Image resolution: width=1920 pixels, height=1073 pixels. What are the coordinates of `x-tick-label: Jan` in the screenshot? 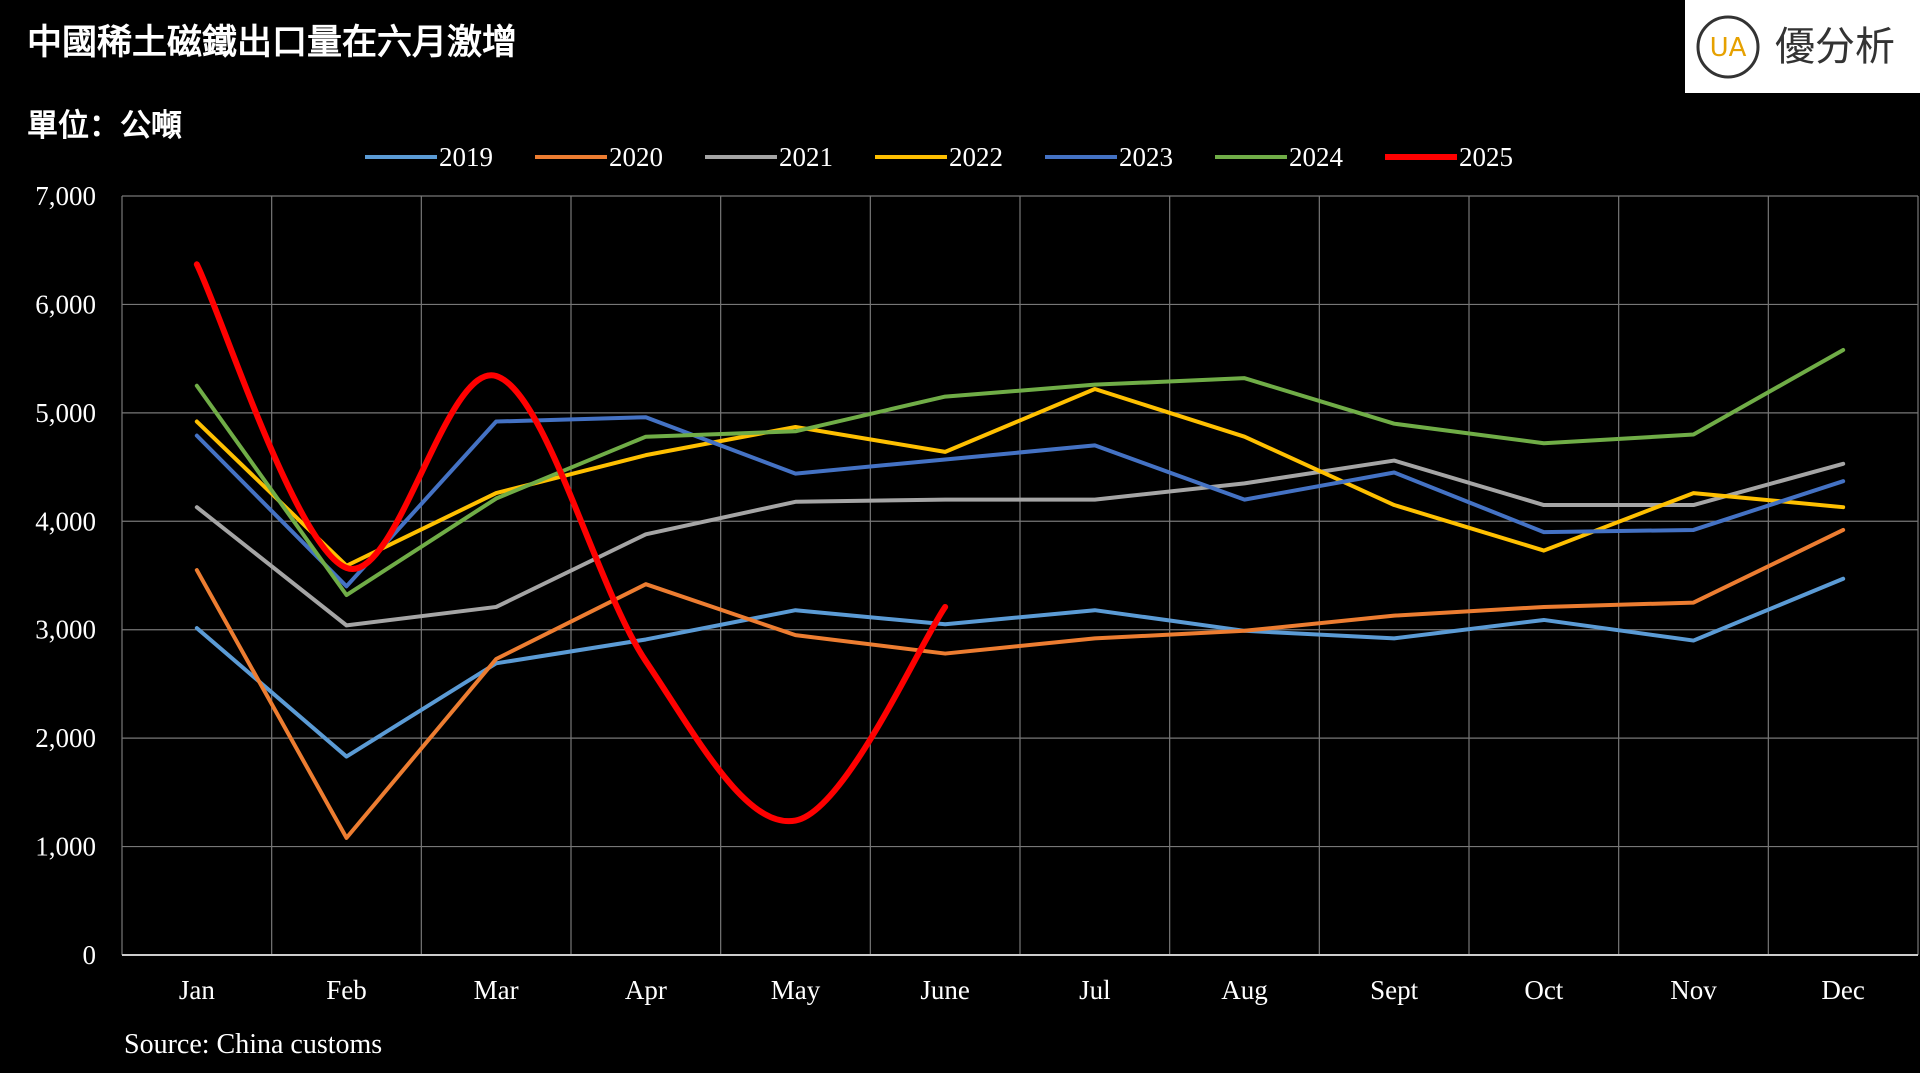 It's located at (197, 990).